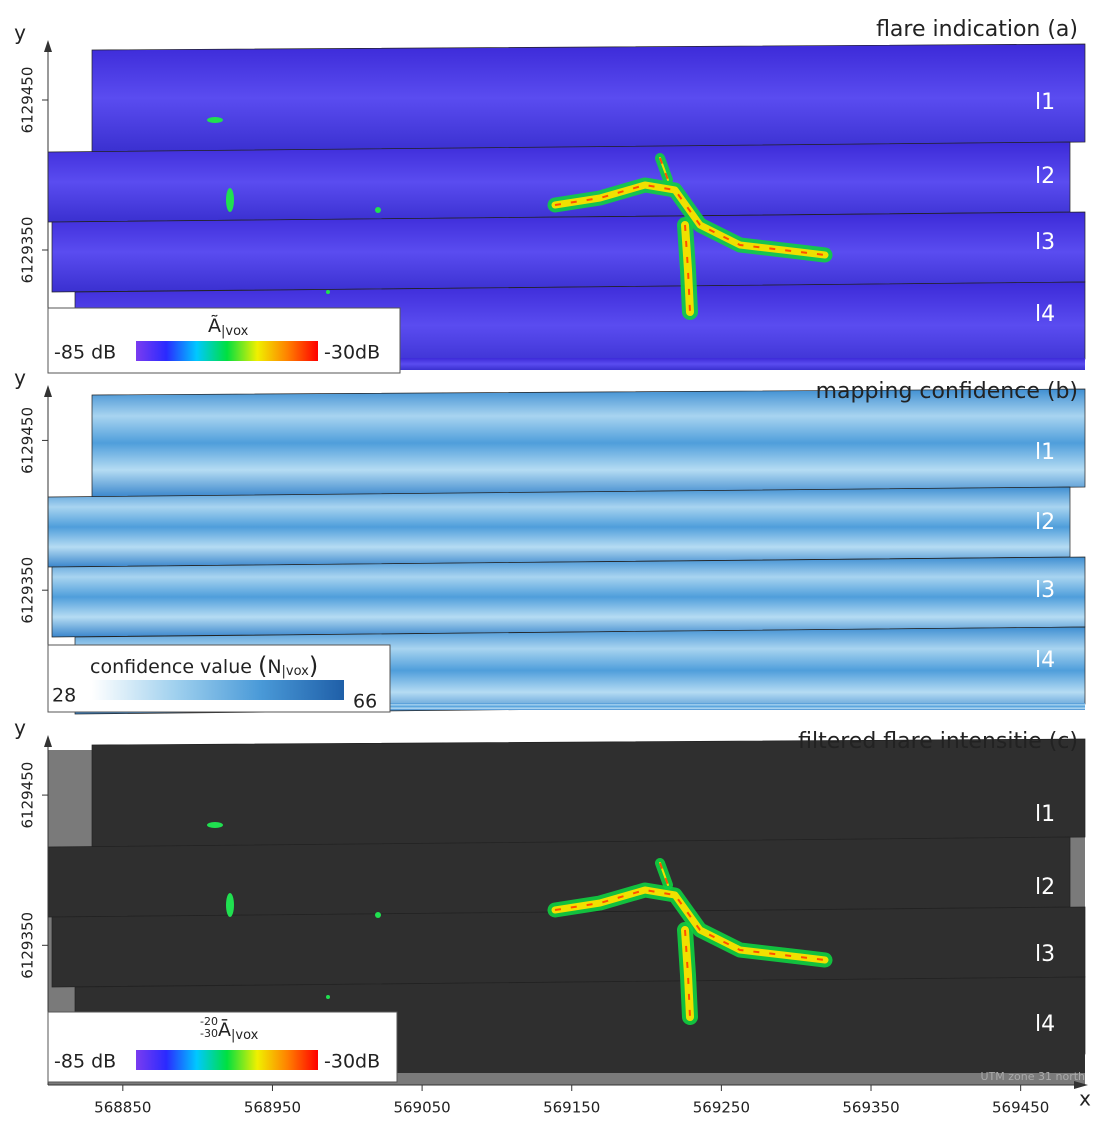 The image size is (1104, 1125). Describe the element at coordinates (313, 666) in the screenshot. I see `label-part: )` at that location.